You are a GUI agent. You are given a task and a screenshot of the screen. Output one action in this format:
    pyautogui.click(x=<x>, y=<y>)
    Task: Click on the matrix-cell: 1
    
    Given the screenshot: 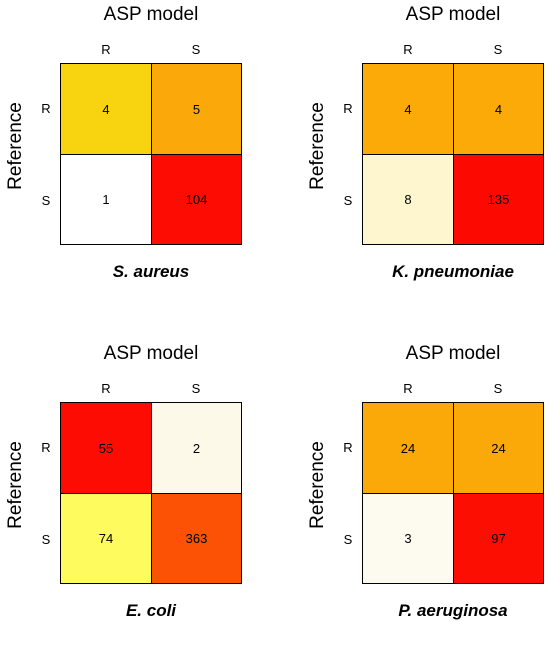 What is the action you would take?
    pyautogui.click(x=106, y=199)
    